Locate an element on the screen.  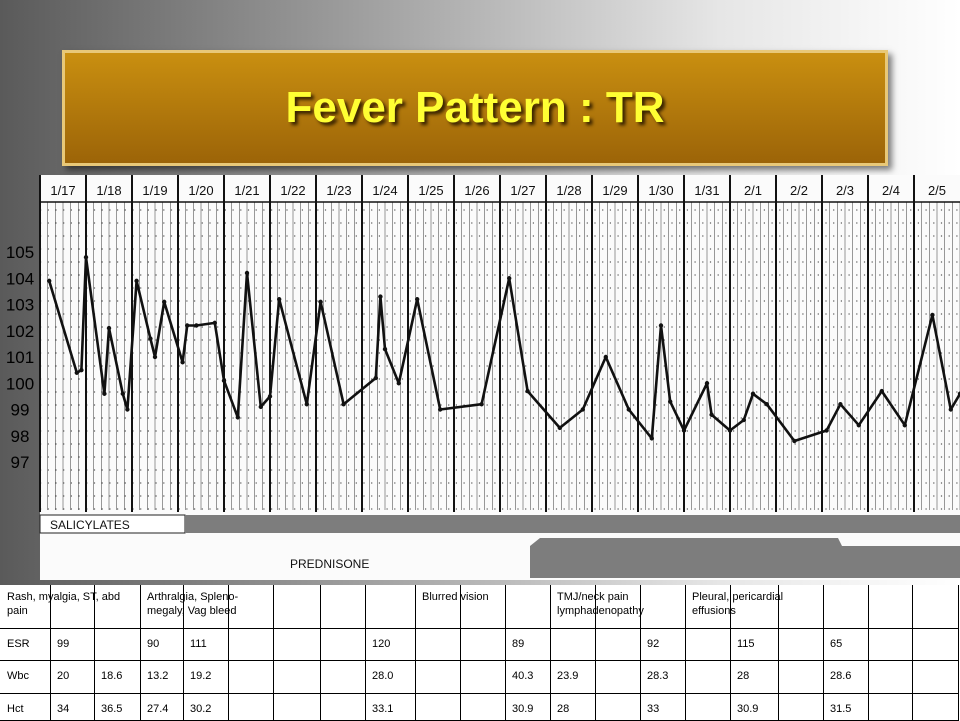
header-text: Arthralgia, Spleno-megaly, Vag bleed is located at coordinates (193, 604).